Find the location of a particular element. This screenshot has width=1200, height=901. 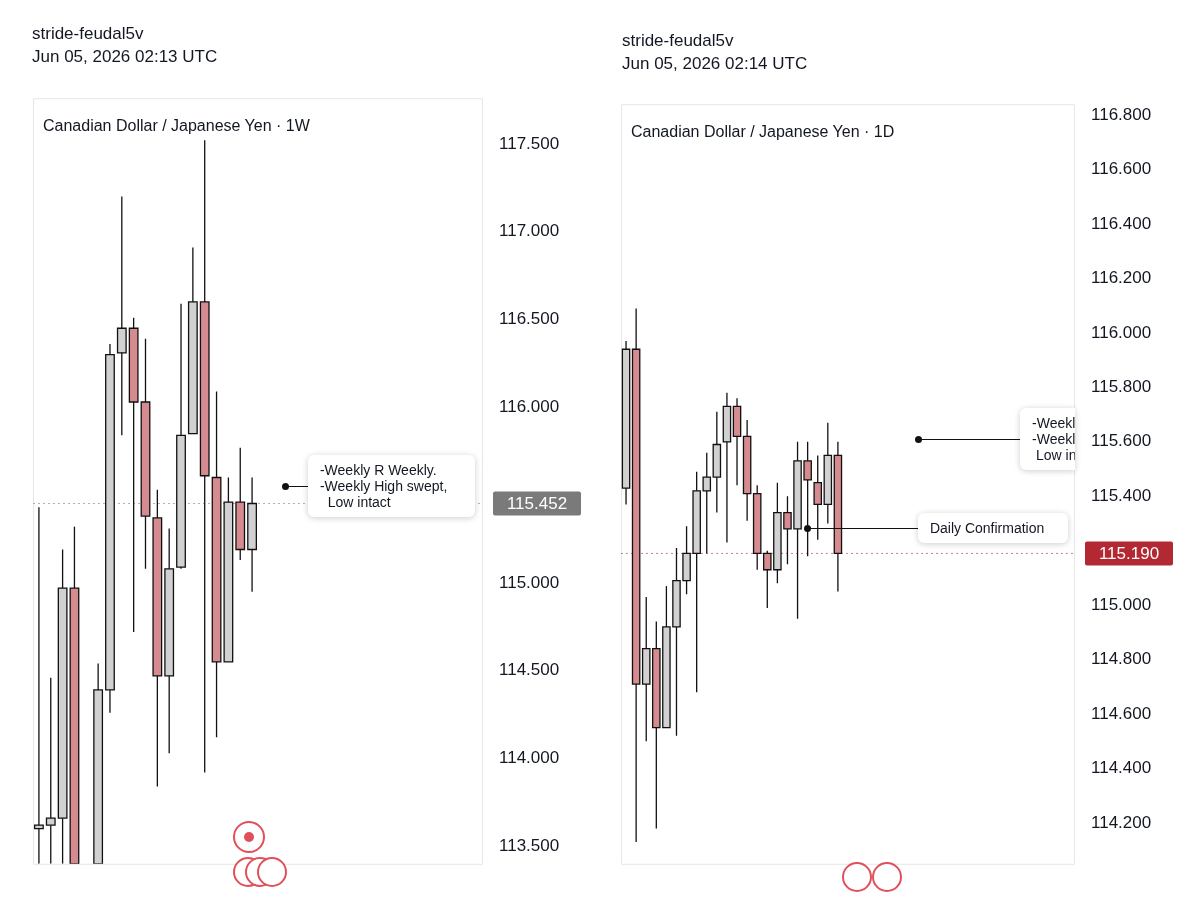

annotation: -Weekly R Weekly. -Weekly High swept, Low intact is located at coordinates (391, 486).